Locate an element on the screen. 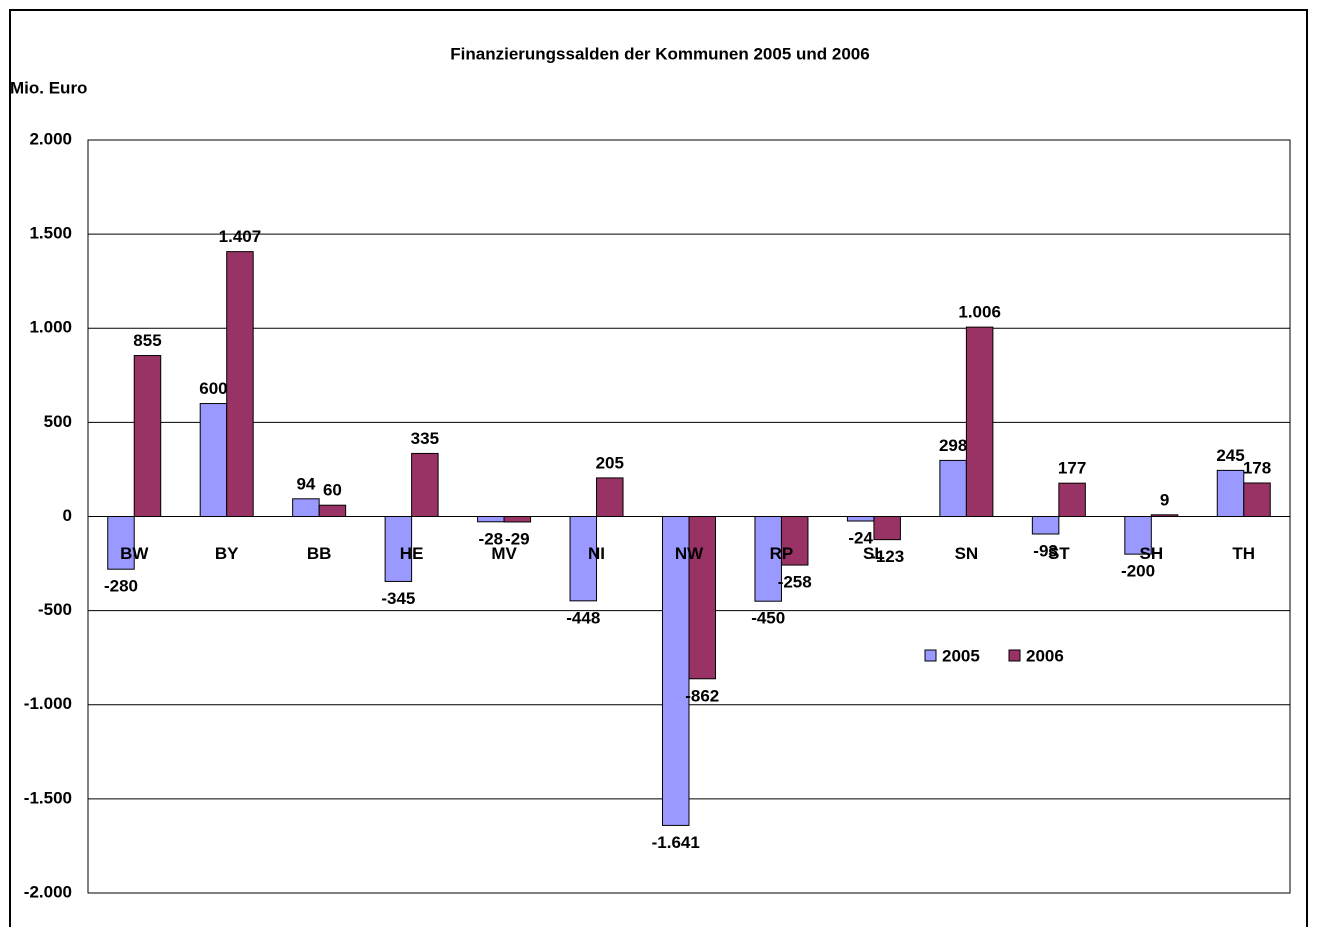  y-tick-label: -1.500 is located at coordinates (48, 797).